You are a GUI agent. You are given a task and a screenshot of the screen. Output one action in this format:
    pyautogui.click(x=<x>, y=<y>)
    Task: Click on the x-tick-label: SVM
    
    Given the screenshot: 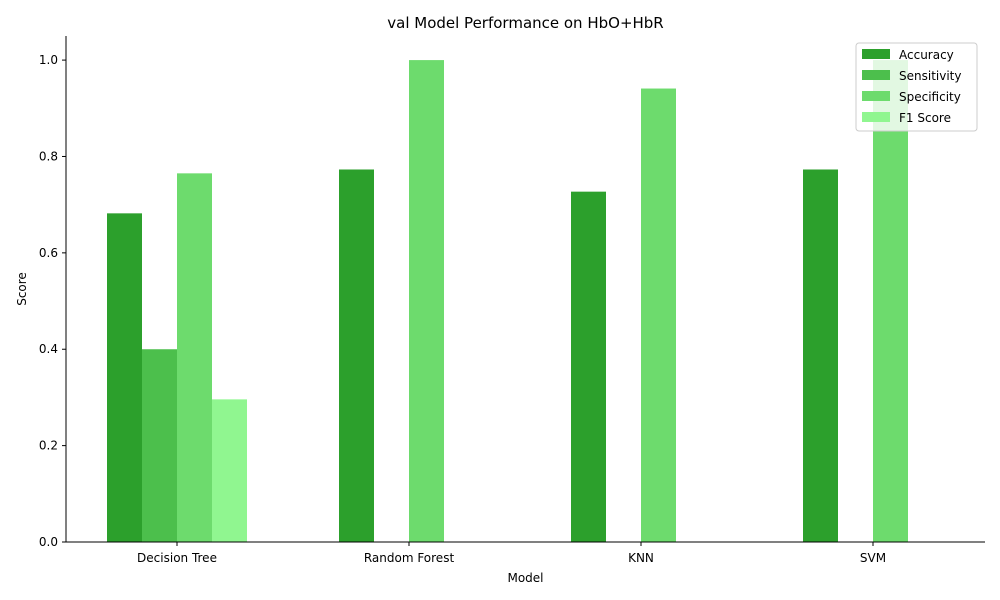 What is the action you would take?
    pyautogui.click(x=873, y=558)
    